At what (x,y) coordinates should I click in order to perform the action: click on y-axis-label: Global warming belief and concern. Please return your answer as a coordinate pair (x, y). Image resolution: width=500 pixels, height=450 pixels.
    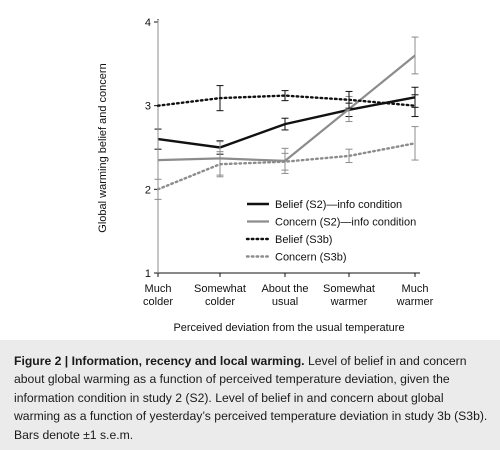
    Looking at the image, I should click on (103, 147).